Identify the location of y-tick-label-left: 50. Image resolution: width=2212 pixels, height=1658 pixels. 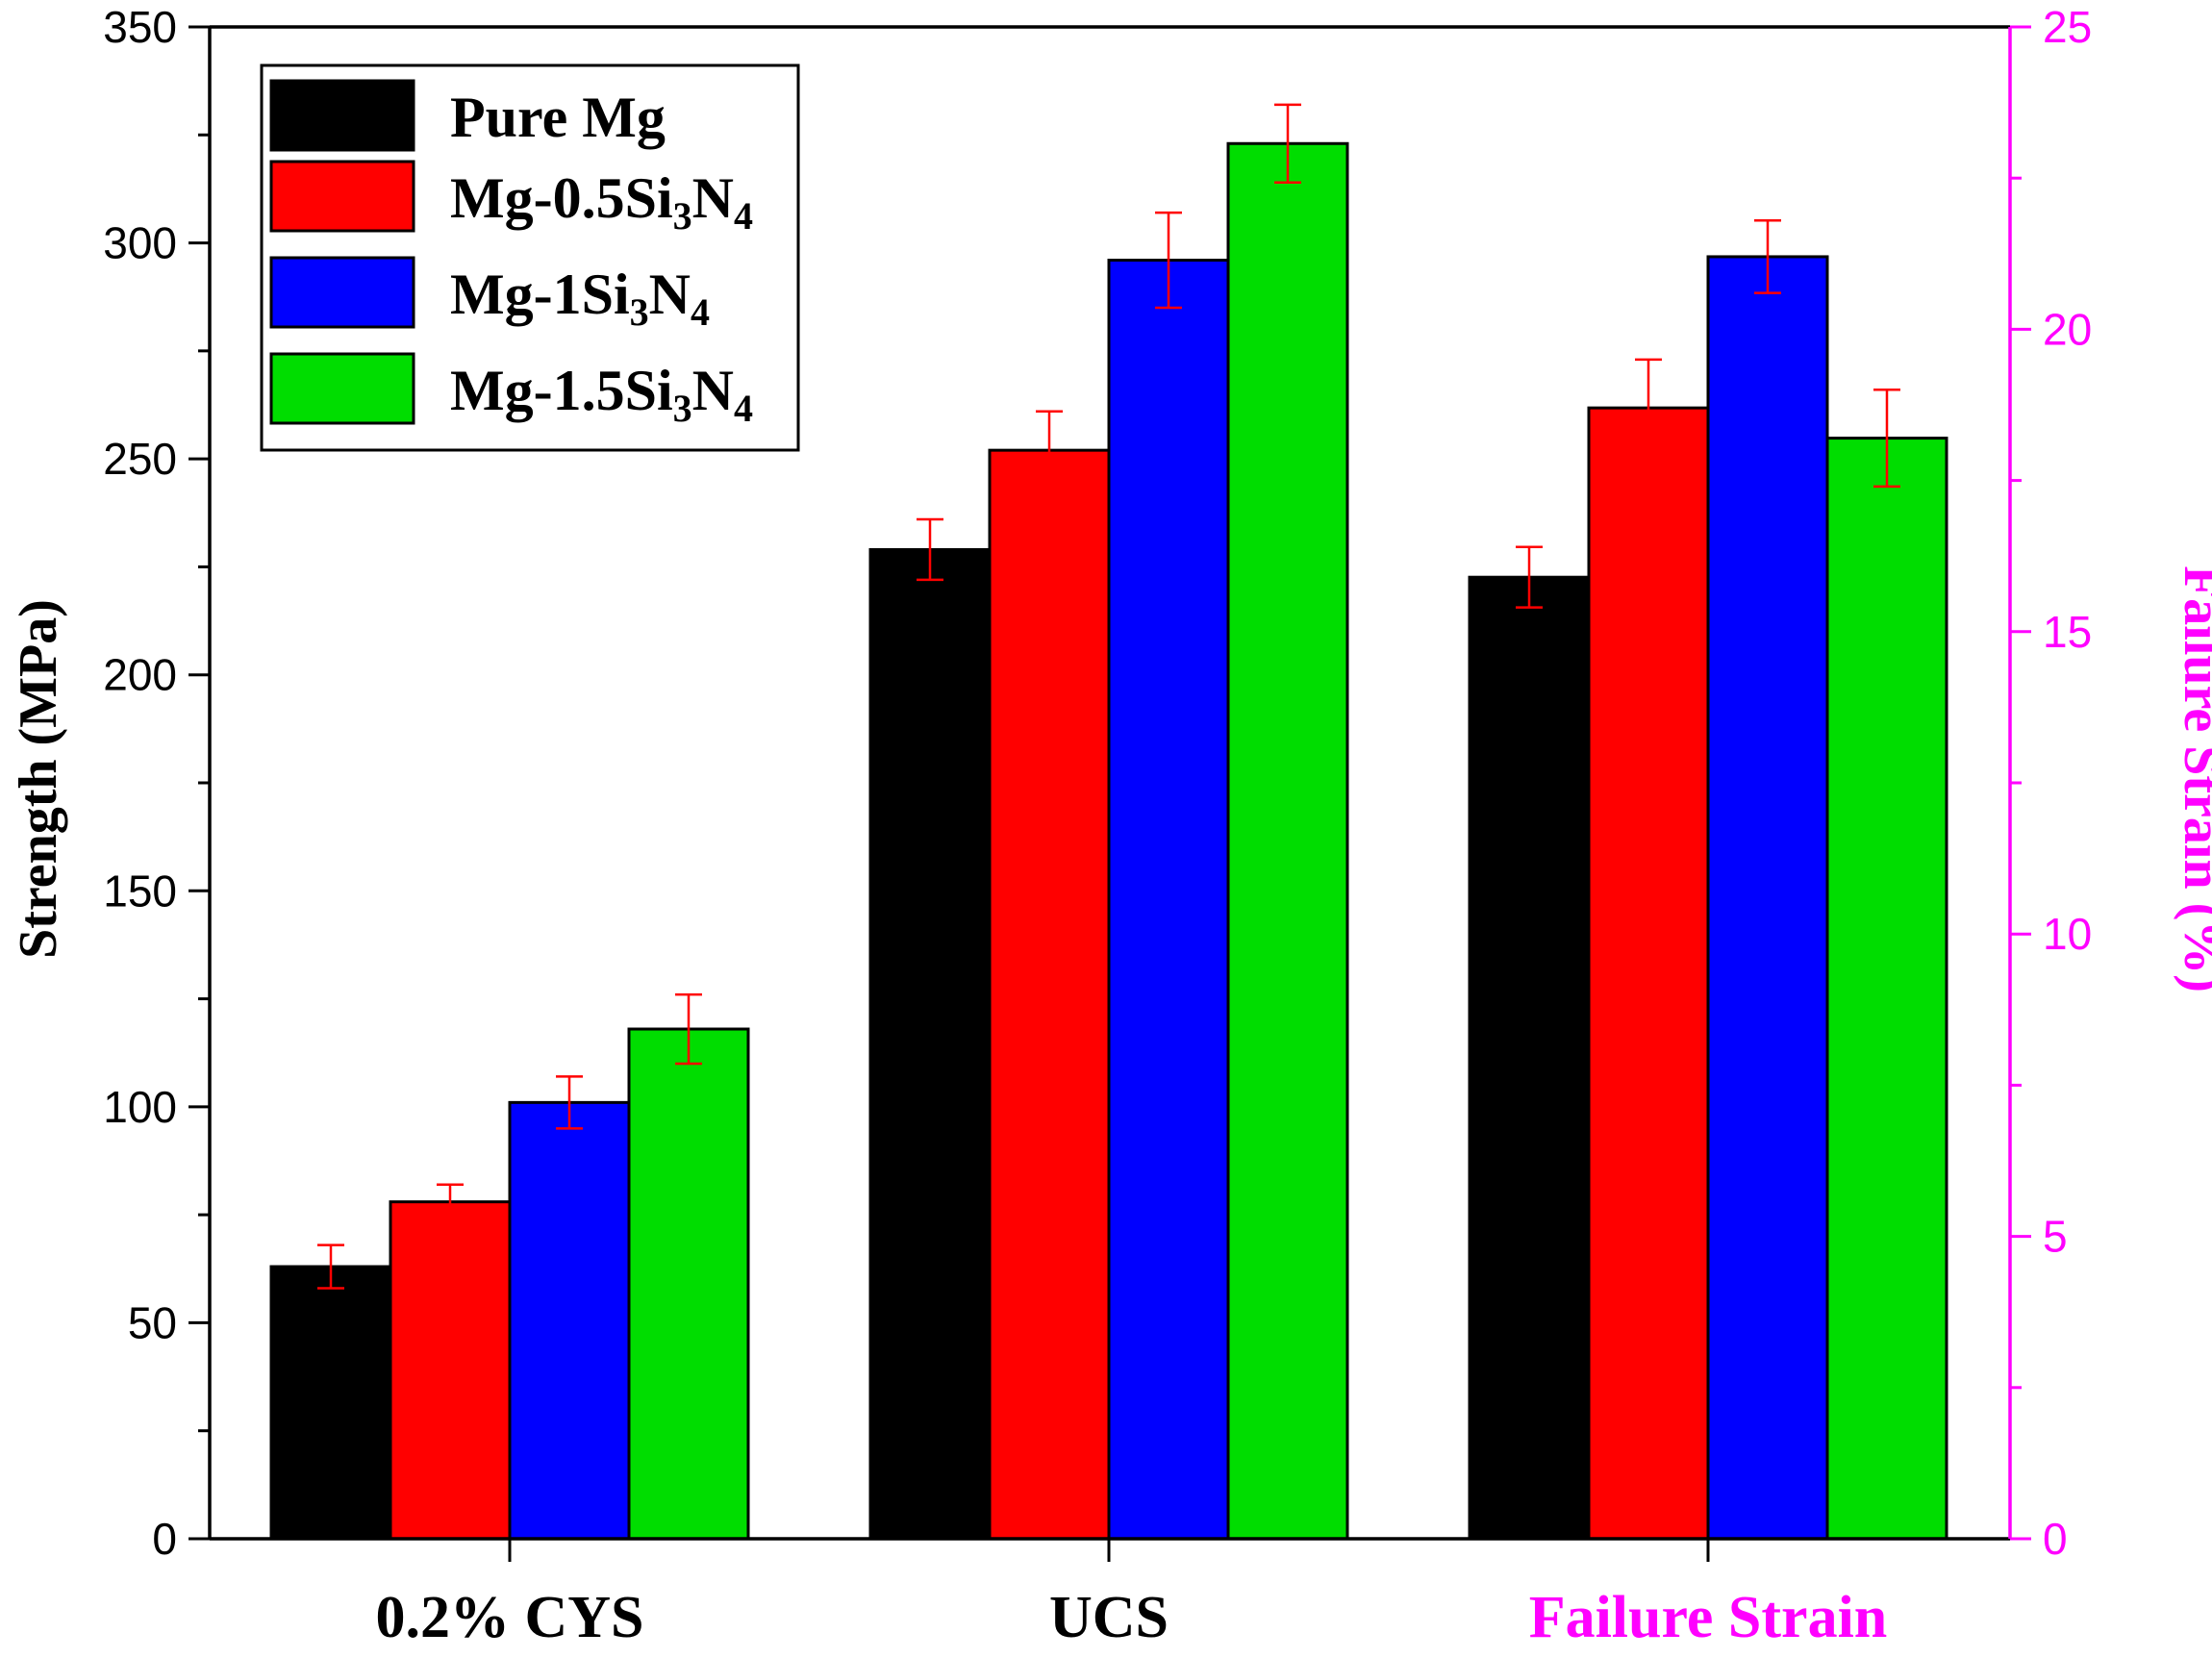
(152, 1322).